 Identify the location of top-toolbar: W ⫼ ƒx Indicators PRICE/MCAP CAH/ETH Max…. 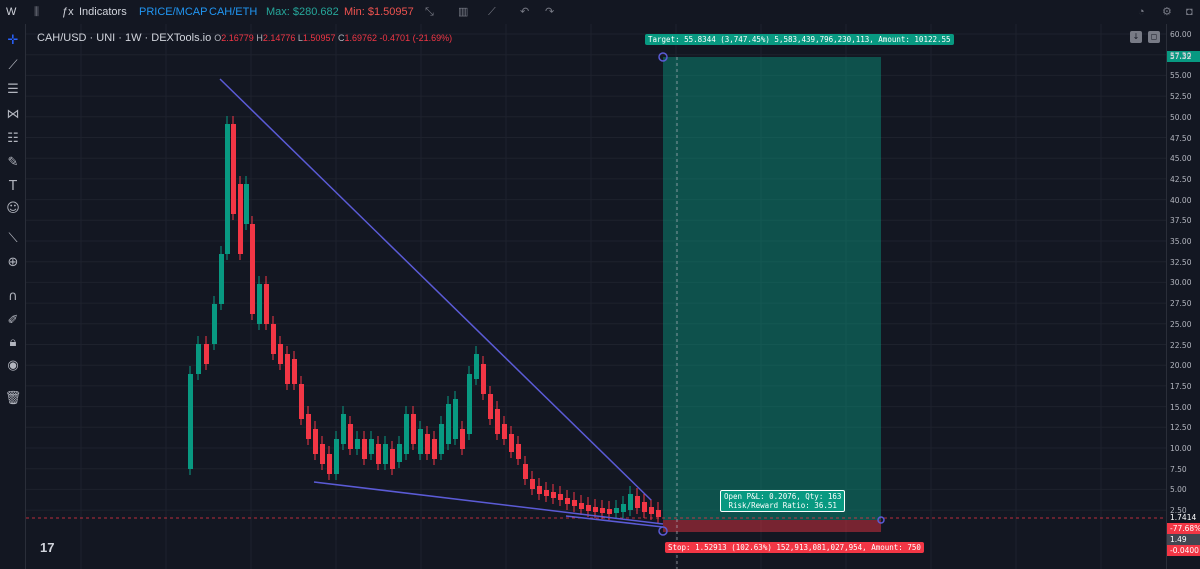
(600, 12).